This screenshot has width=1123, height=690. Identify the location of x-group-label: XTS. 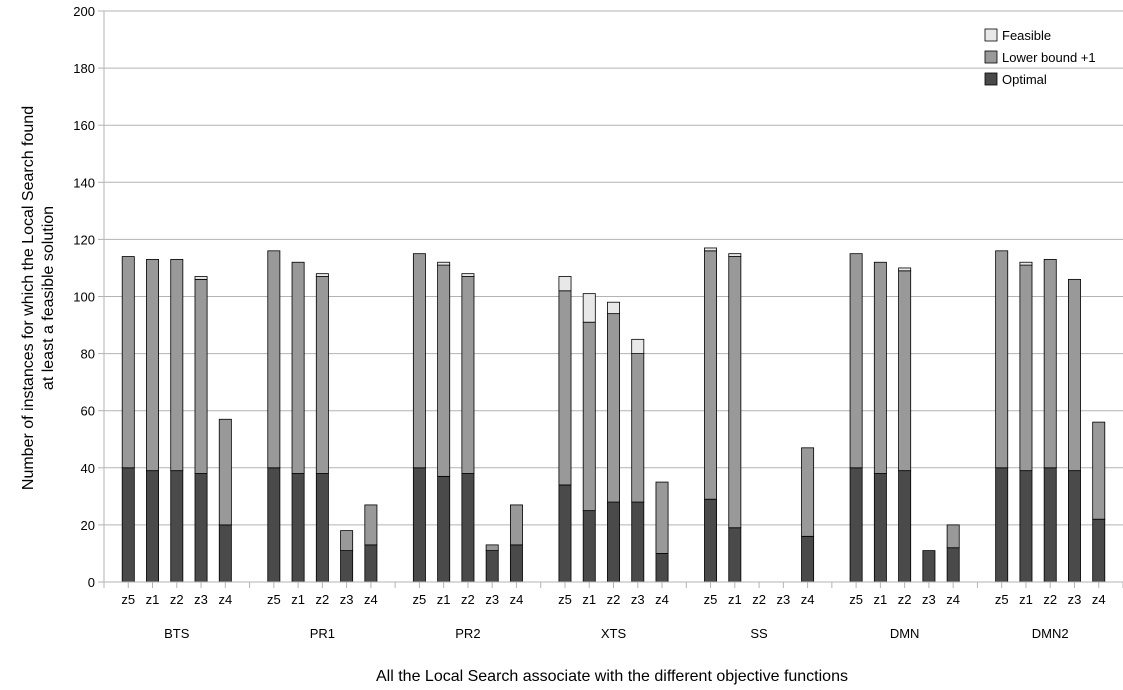
(614, 633).